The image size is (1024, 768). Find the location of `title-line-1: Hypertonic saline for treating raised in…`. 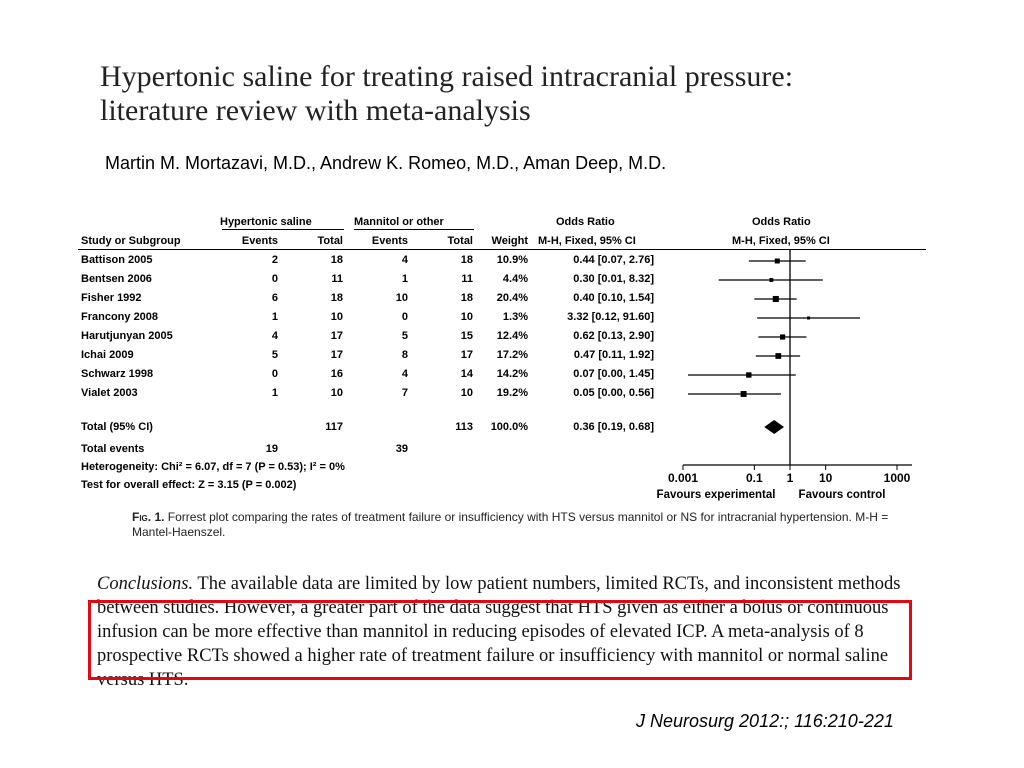

title-line-1: Hypertonic saline for treating raised in… is located at coordinates (447, 76).